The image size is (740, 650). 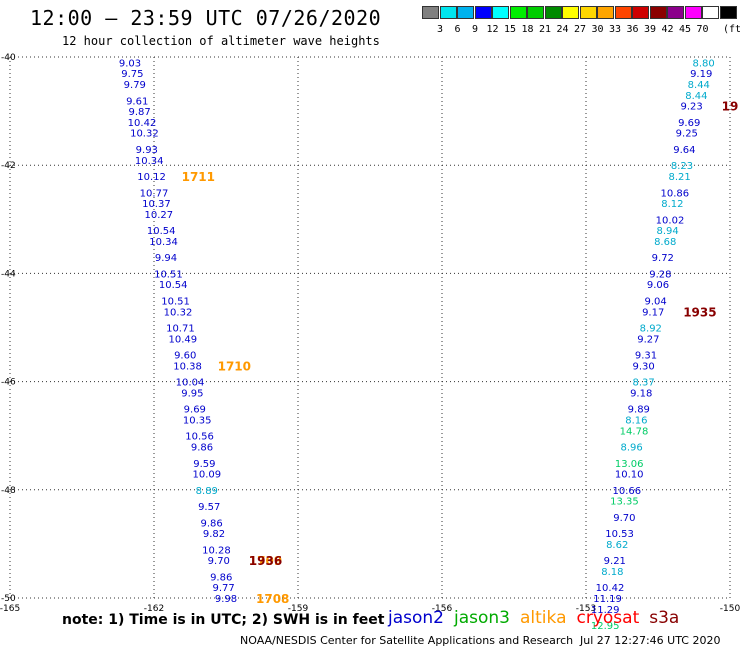 What do you see at coordinates (8, 274) in the screenshot?
I see `y-tick-label: -44` at bounding box center [8, 274].